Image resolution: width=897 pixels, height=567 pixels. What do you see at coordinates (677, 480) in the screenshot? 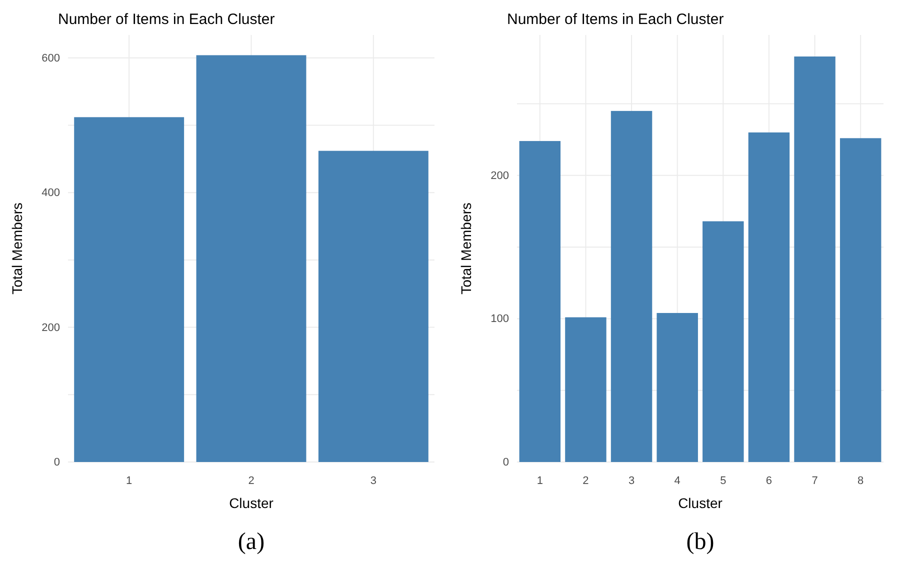
I see `x-tick-label: 4` at bounding box center [677, 480].